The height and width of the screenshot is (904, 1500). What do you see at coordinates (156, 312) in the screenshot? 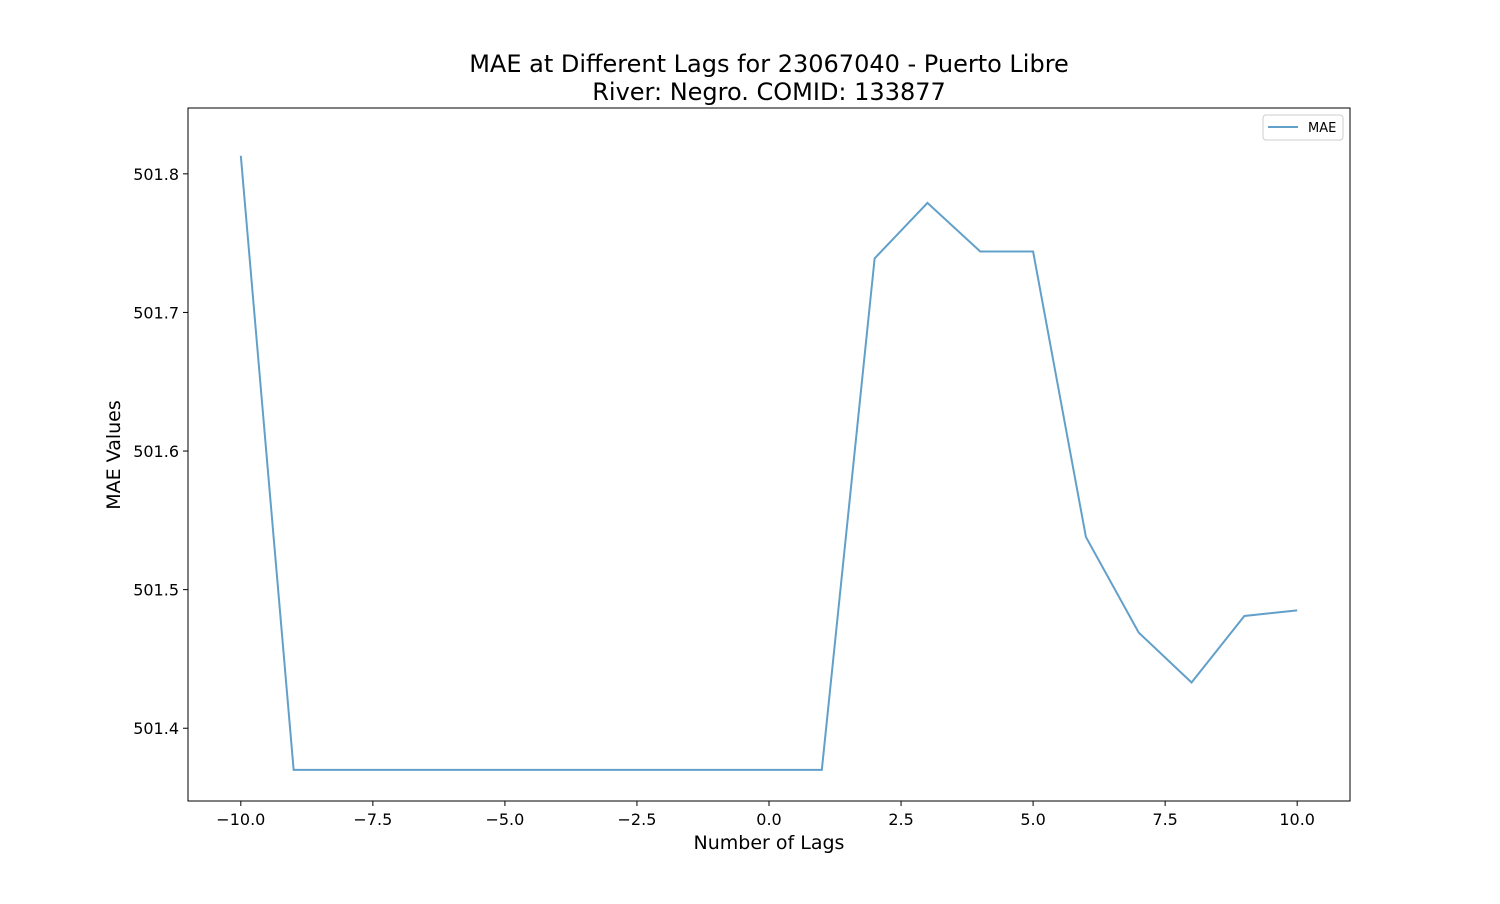
I see `y-tick-label: 501.7` at bounding box center [156, 312].